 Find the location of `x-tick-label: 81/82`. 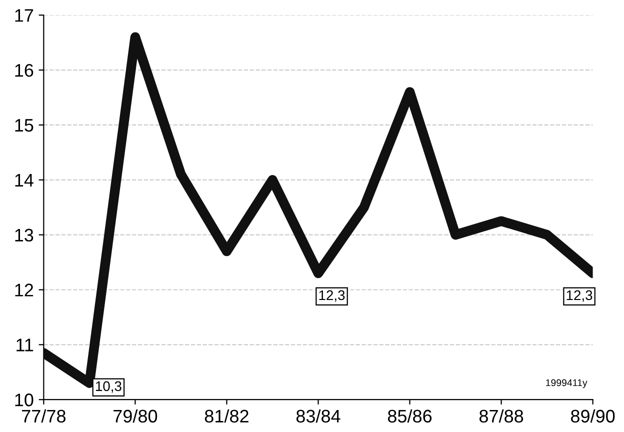

x-tick-label: 81/82 is located at coordinates (226, 416).